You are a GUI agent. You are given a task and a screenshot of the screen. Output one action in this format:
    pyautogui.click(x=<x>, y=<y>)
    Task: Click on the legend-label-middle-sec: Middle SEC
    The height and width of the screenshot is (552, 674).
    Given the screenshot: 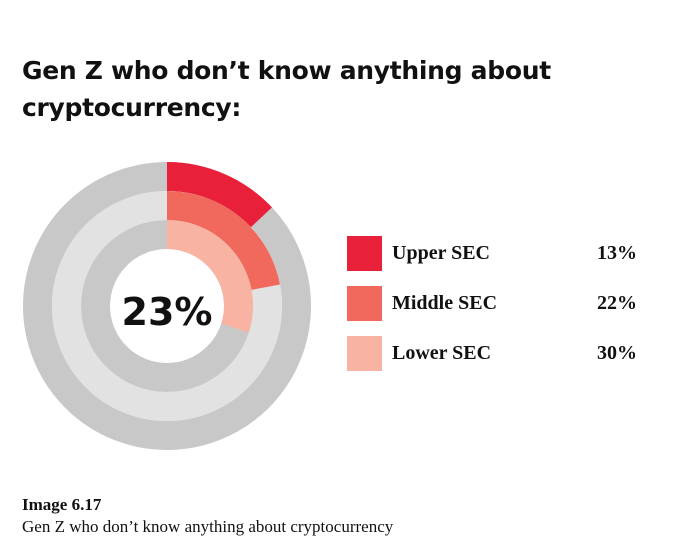 What is the action you would take?
    pyautogui.click(x=445, y=303)
    